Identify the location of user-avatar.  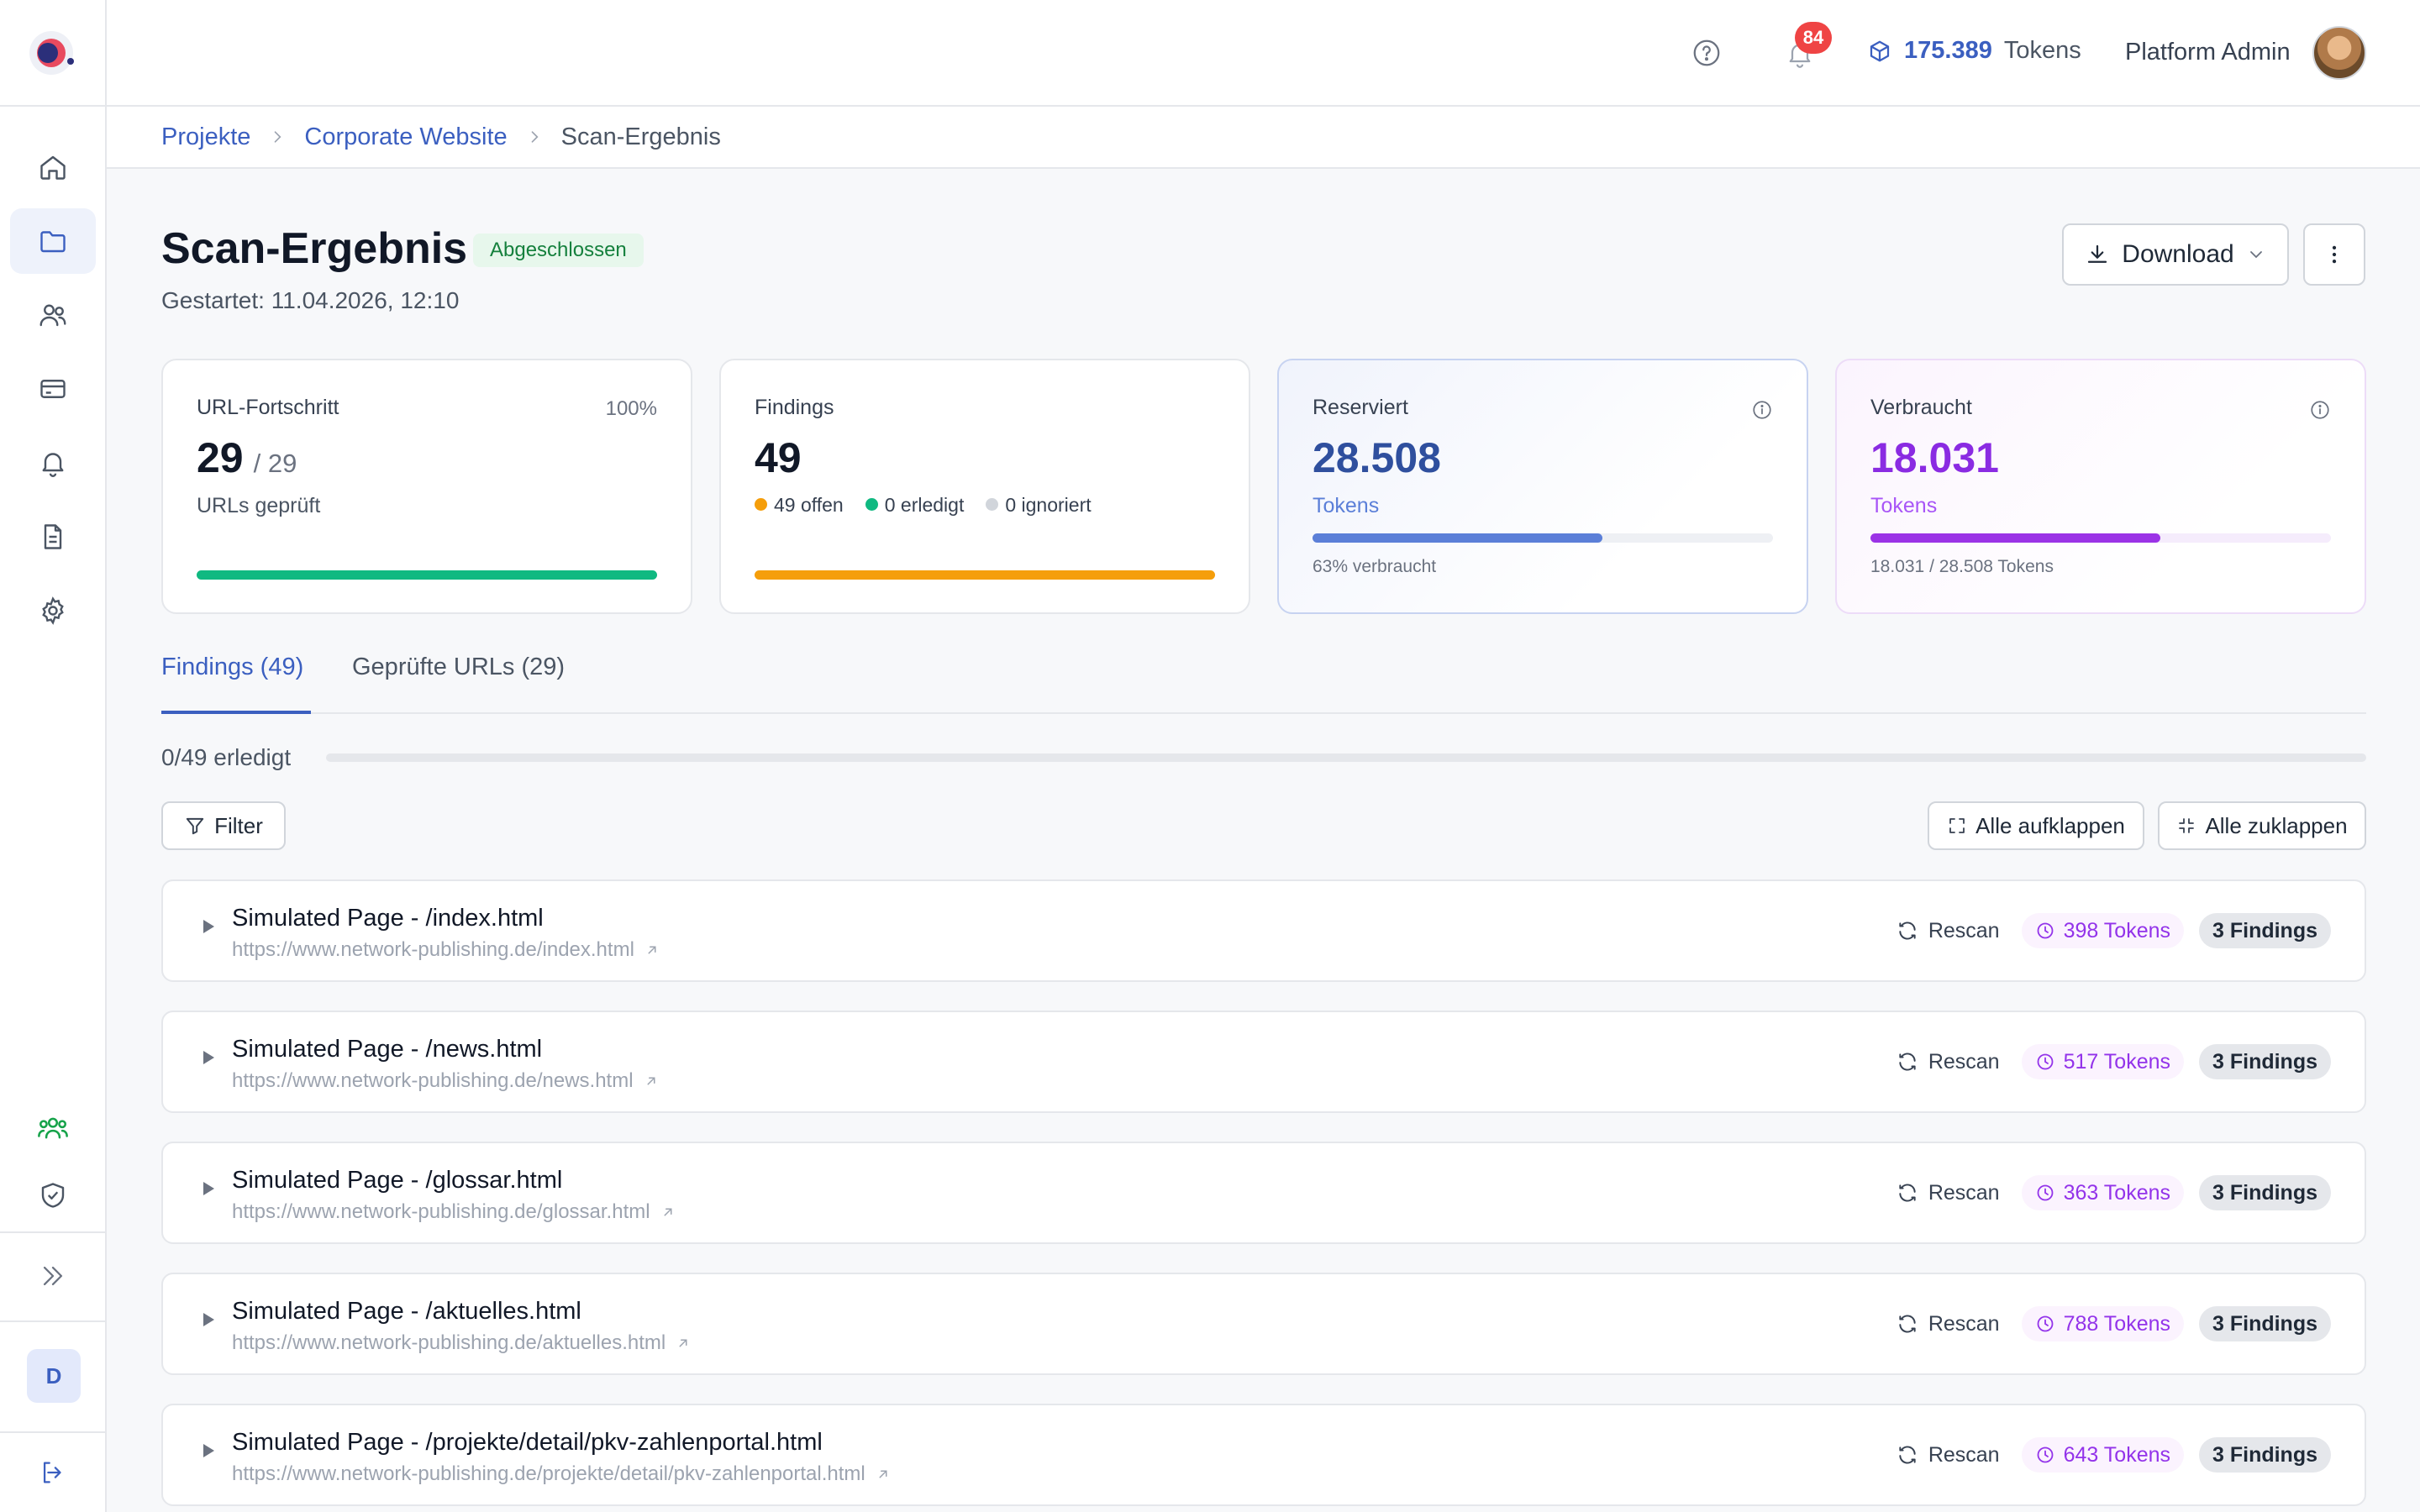
(2339, 53).